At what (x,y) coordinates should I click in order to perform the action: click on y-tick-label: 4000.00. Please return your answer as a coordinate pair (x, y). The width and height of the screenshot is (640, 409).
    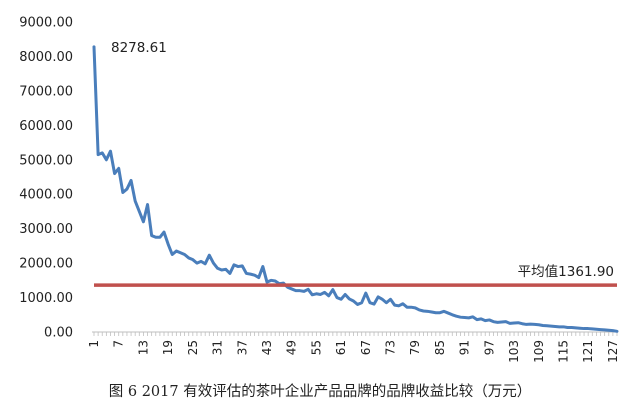
    Looking at the image, I should click on (46, 195).